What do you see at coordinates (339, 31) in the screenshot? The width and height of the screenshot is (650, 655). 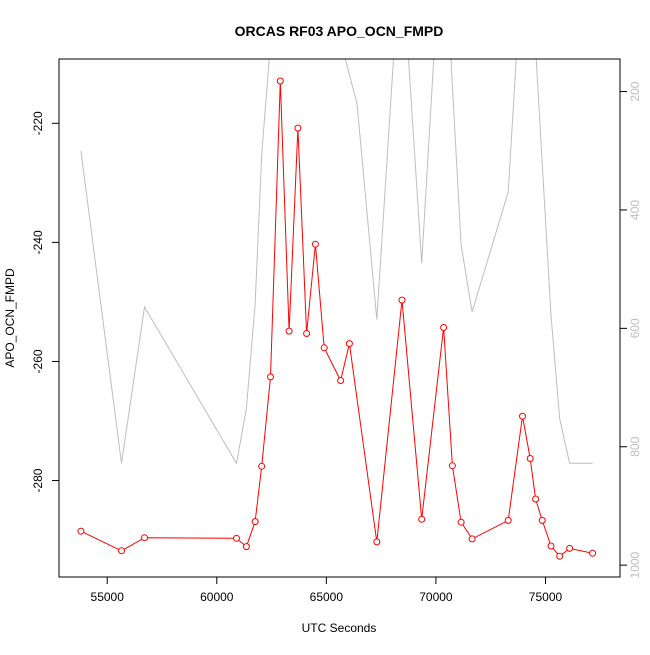 I see `chart-title: ORCAS RF03 APO_OCN_FMPD` at bounding box center [339, 31].